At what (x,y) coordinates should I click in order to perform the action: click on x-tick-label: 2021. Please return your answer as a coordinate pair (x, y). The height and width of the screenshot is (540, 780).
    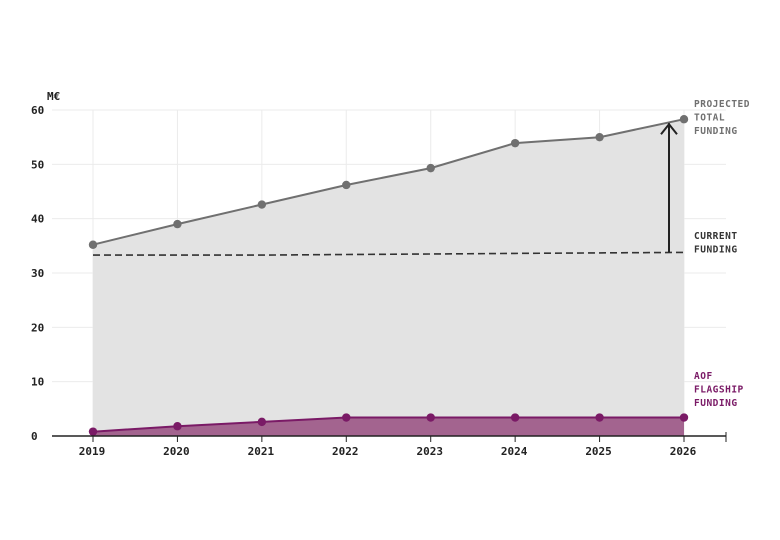
    Looking at the image, I should click on (261, 451).